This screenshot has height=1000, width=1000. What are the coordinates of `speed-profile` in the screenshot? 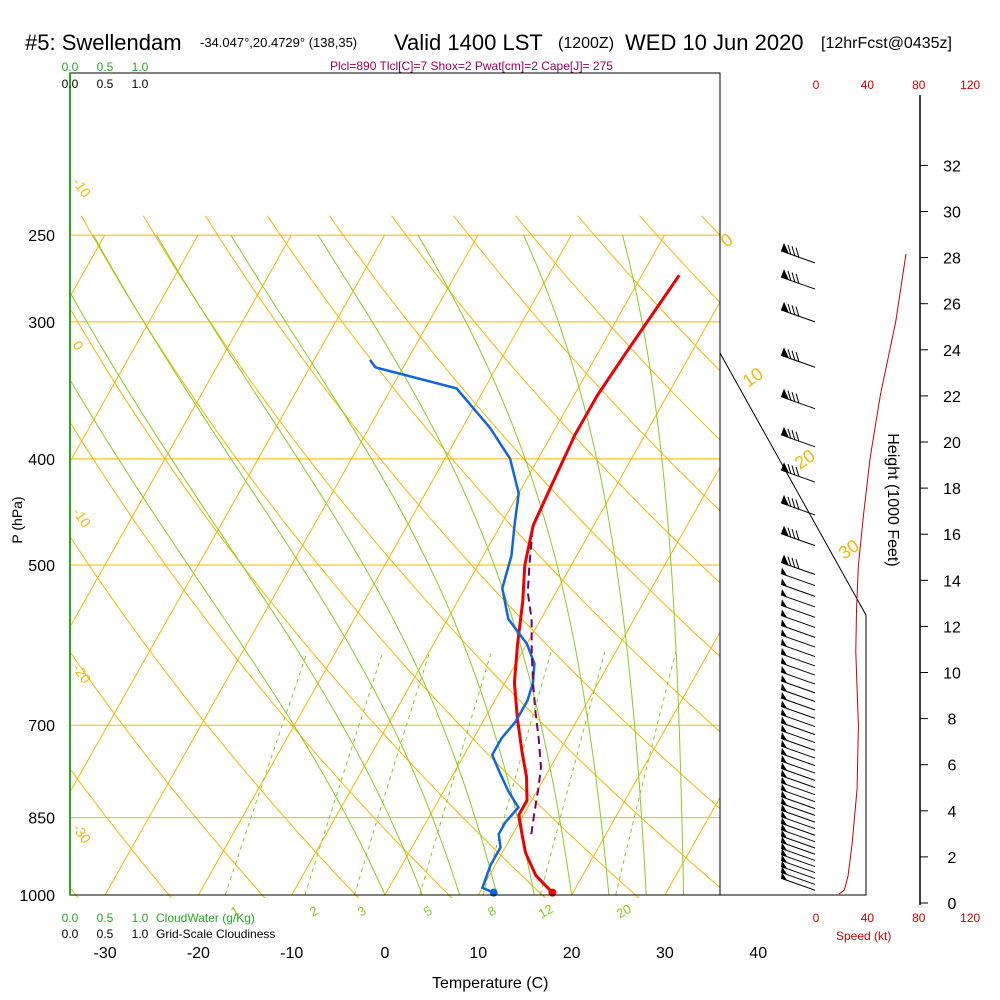 It's located at (872, 574).